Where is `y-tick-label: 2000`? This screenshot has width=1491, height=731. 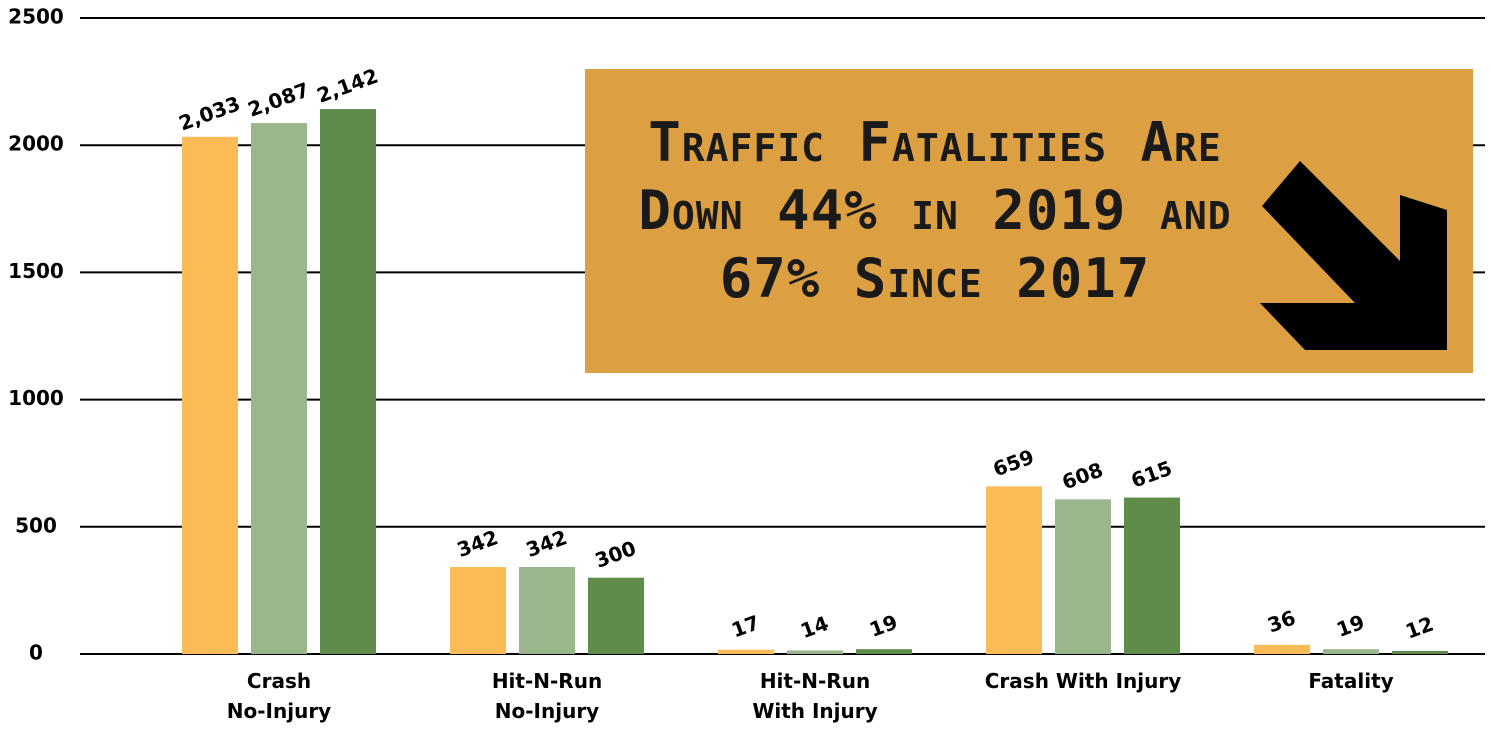
y-tick-label: 2000 is located at coordinates (36, 144).